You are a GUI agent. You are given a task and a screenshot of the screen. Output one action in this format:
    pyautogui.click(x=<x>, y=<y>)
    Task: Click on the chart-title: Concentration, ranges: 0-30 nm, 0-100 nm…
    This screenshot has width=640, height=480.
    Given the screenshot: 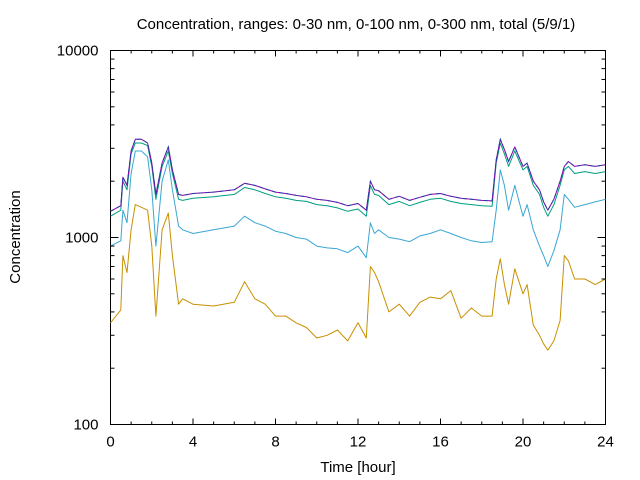 What is the action you would take?
    pyautogui.click(x=356, y=24)
    